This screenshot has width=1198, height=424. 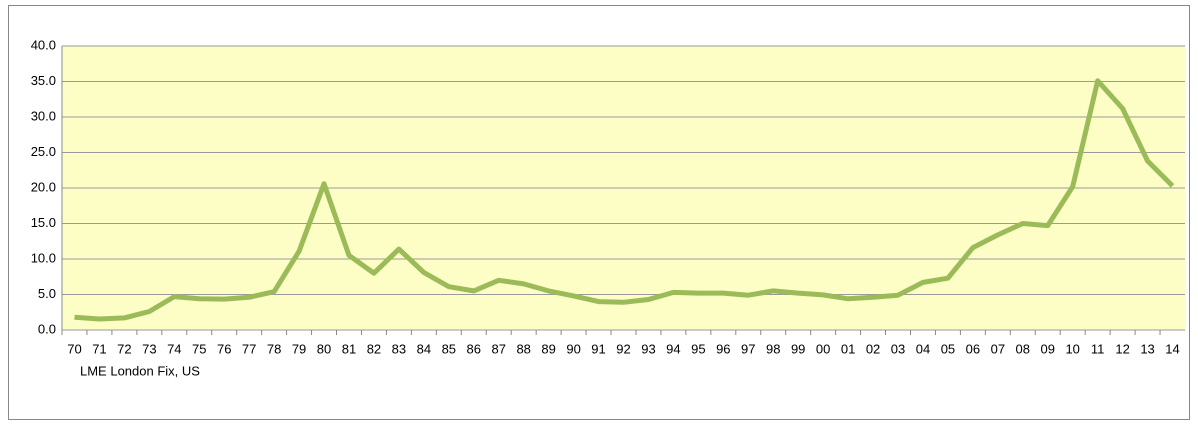 I want to click on x-tick-label: 07, so click(x=998, y=348).